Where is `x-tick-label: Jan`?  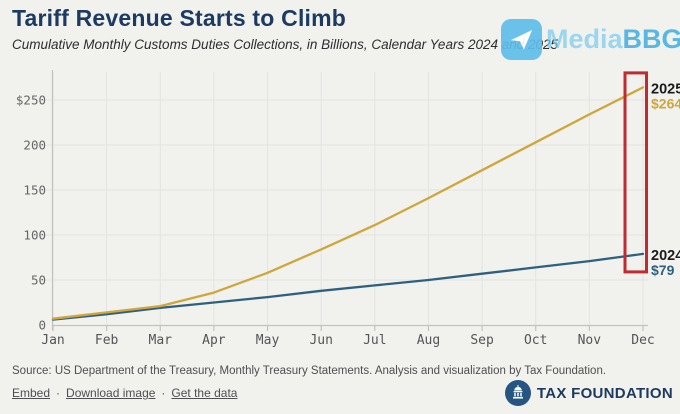
x-tick-label: Jan is located at coordinates (52, 340).